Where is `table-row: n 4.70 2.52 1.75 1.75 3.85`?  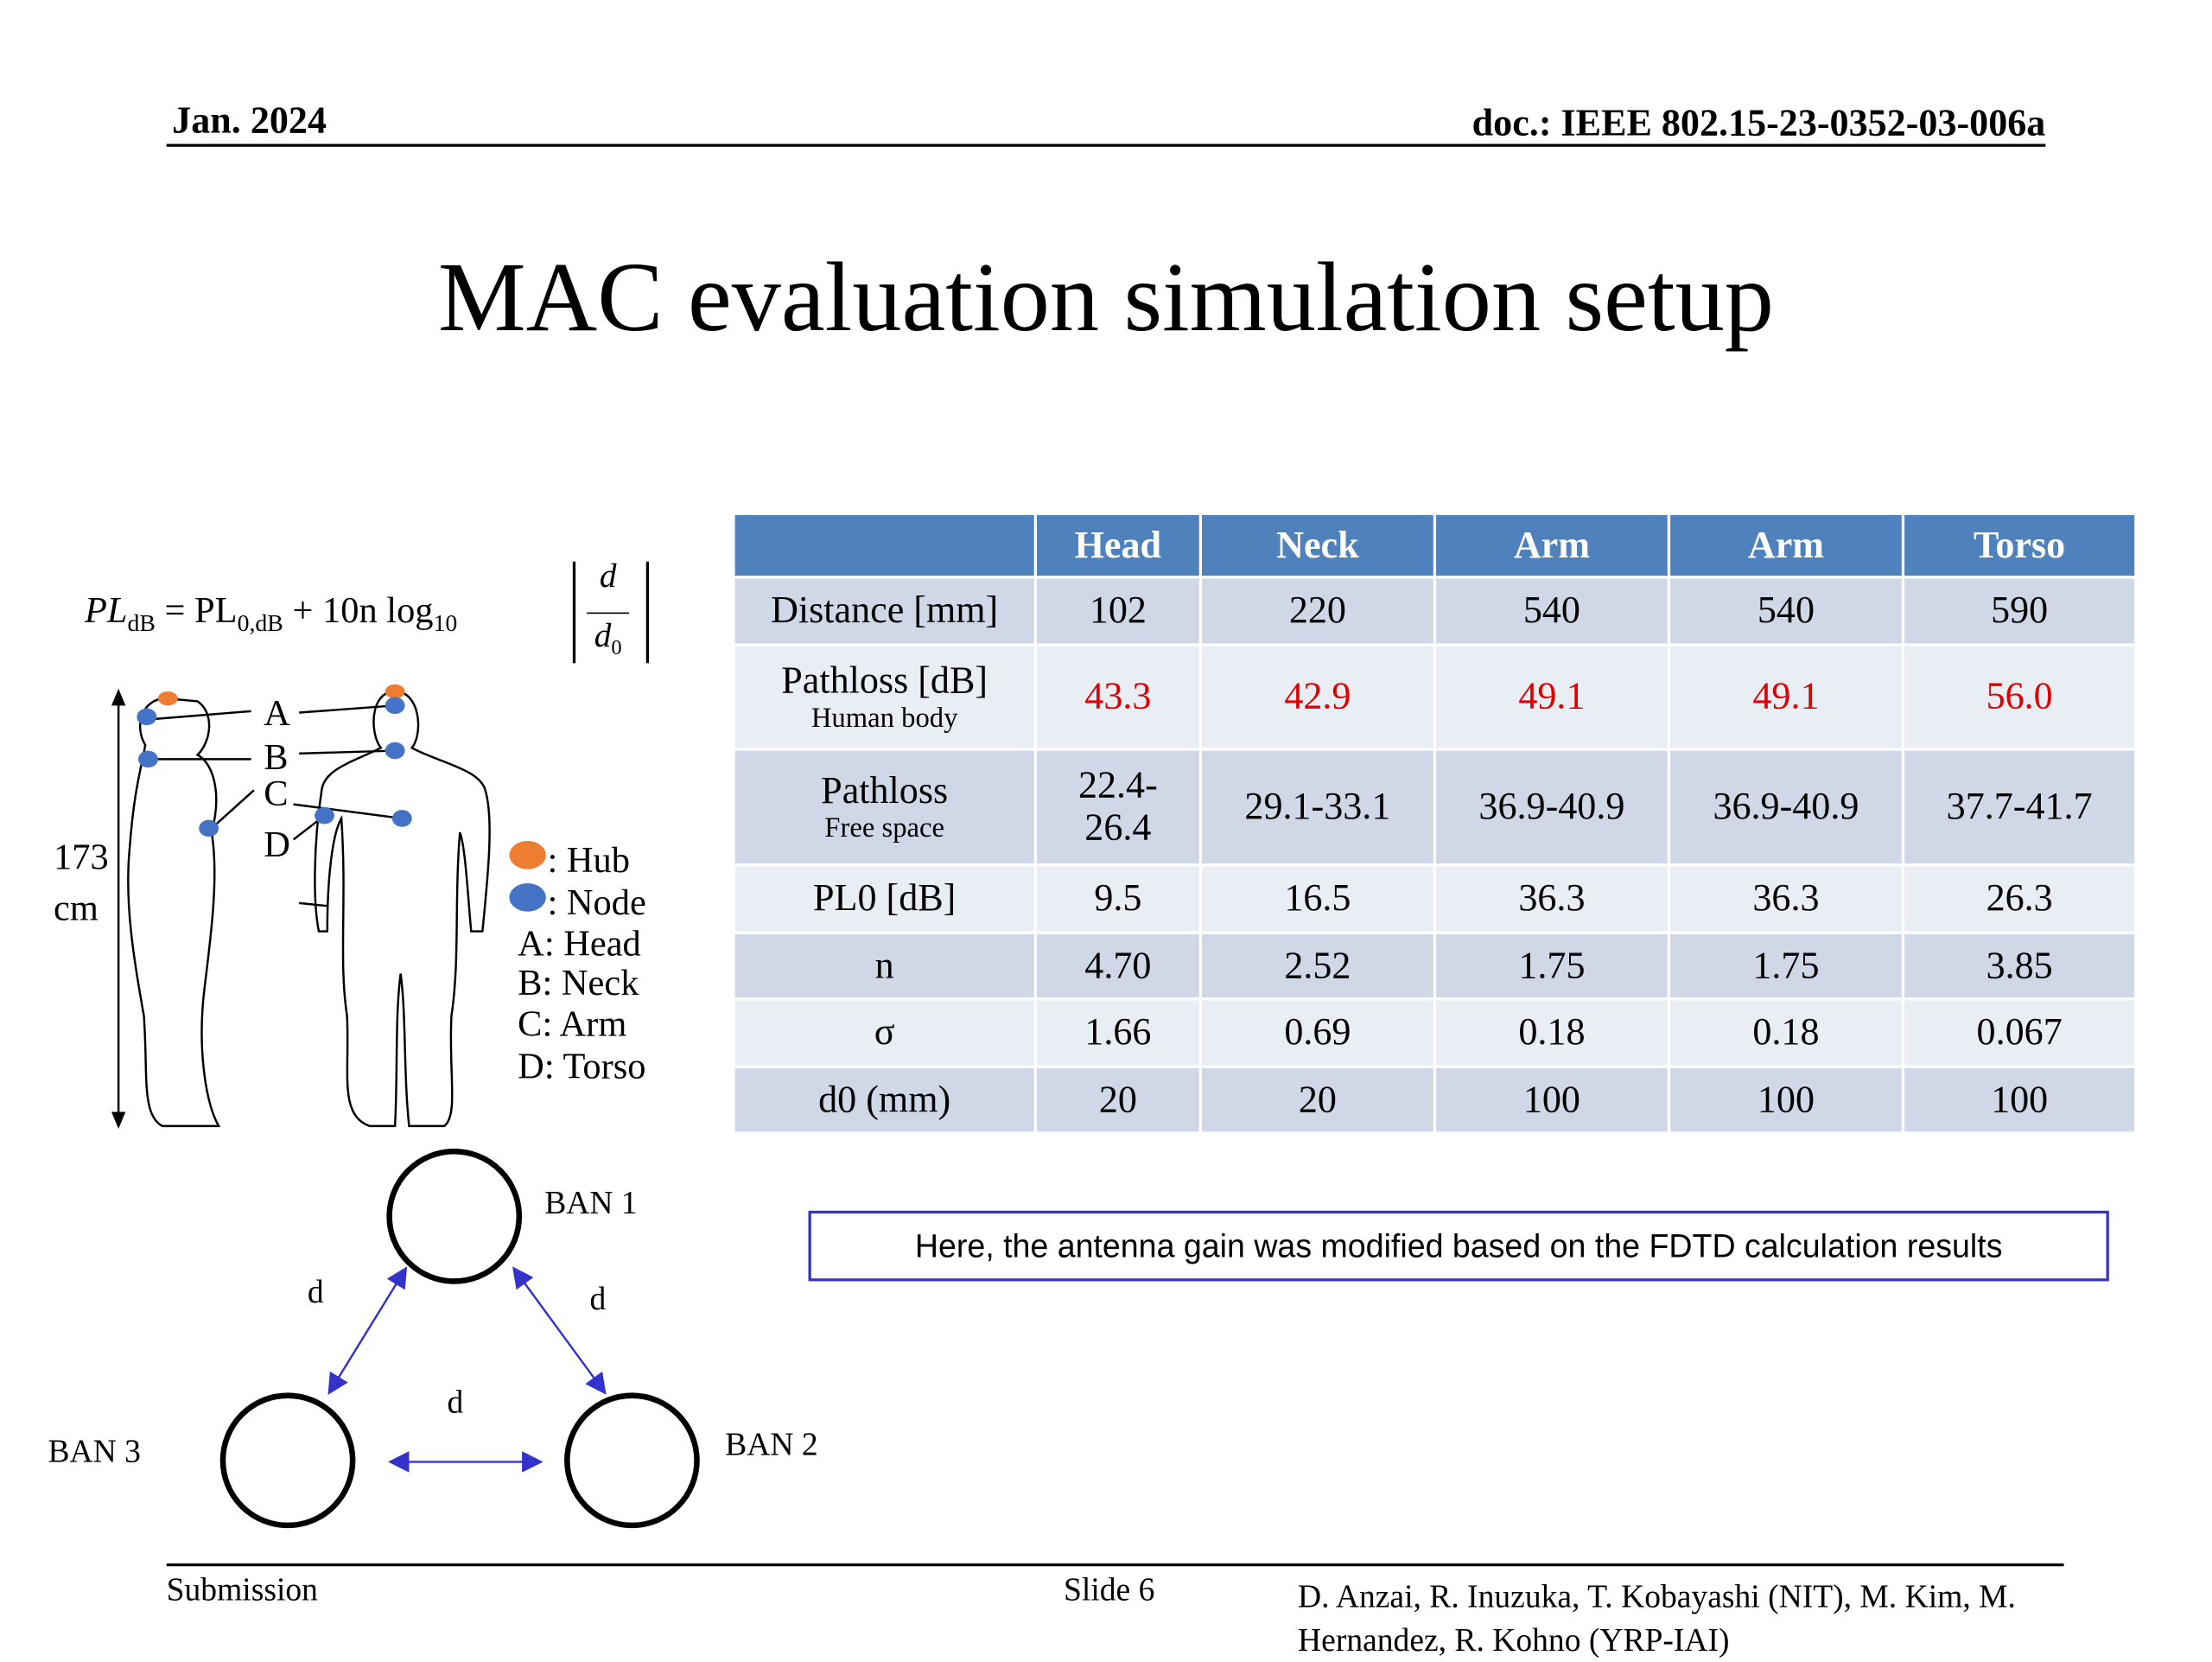 table-row: n 4.70 2.52 1.75 1.75 3.85 is located at coordinates (1435, 966).